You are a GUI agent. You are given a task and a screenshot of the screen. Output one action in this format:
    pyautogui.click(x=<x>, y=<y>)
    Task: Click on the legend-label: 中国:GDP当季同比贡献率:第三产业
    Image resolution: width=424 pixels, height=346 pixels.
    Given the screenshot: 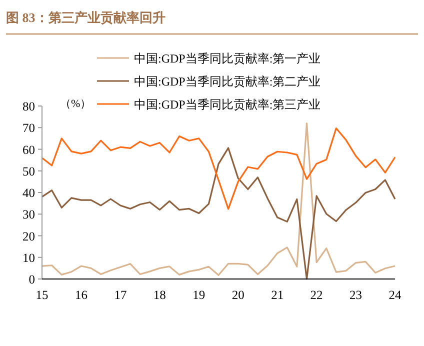 What is the action you would take?
    pyautogui.click(x=227, y=105)
    